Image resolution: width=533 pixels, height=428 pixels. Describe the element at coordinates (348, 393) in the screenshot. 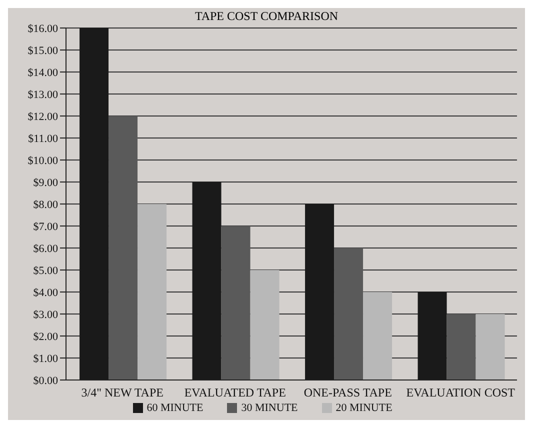

I see `x-tick-label: ONE-PASS TAPE` at that location.